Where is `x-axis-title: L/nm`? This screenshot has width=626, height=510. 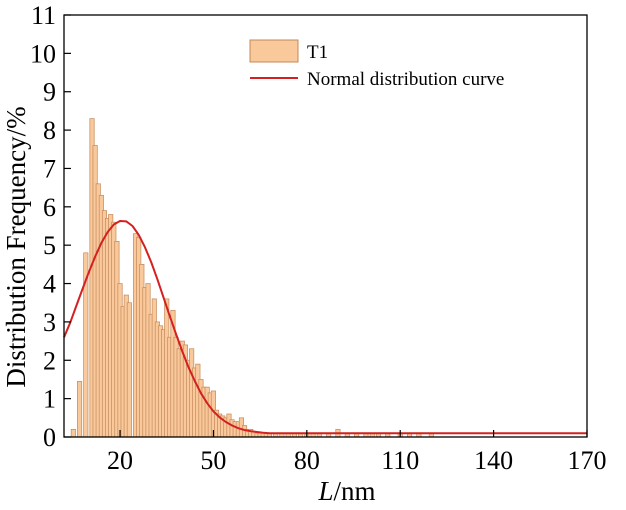
x-axis-title: L/nm is located at coordinates (346, 491).